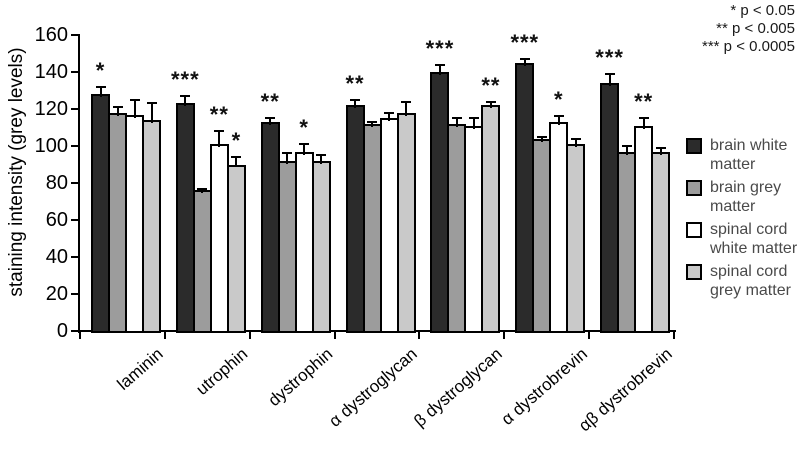 The height and width of the screenshot is (457, 800). What do you see at coordinates (51, 146) in the screenshot?
I see `y-tick-label: 100` at bounding box center [51, 146].